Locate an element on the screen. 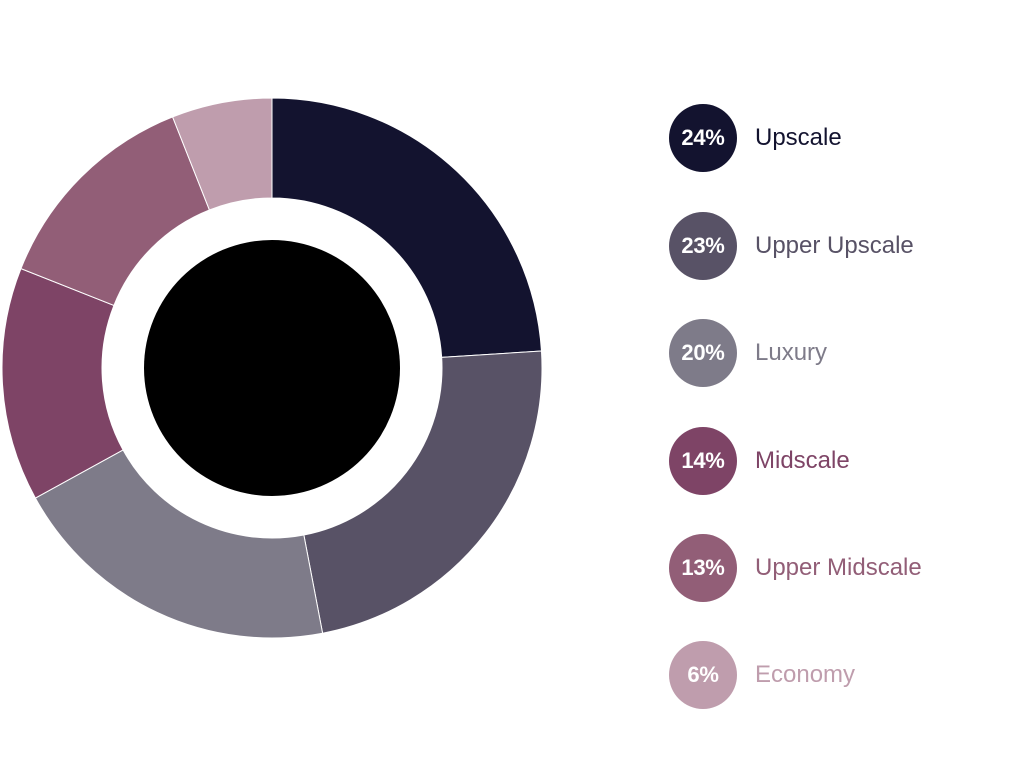  legend-percent-badge: 13% is located at coordinates (703, 567).